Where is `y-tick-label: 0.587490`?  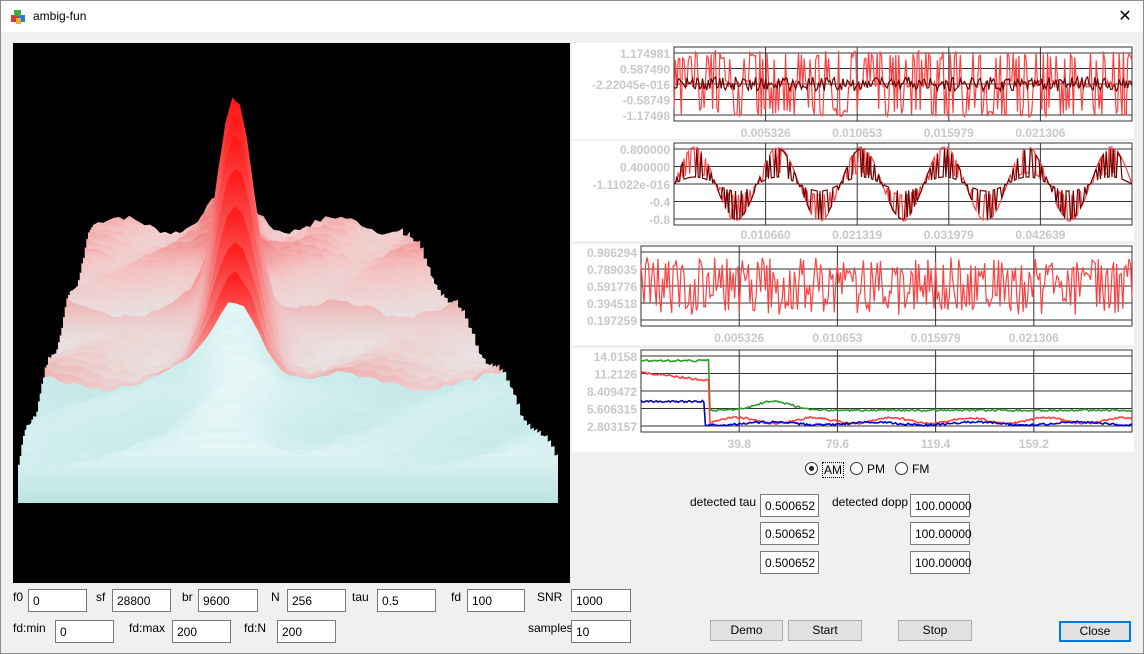 y-tick-label: 0.587490 is located at coordinates (645, 70).